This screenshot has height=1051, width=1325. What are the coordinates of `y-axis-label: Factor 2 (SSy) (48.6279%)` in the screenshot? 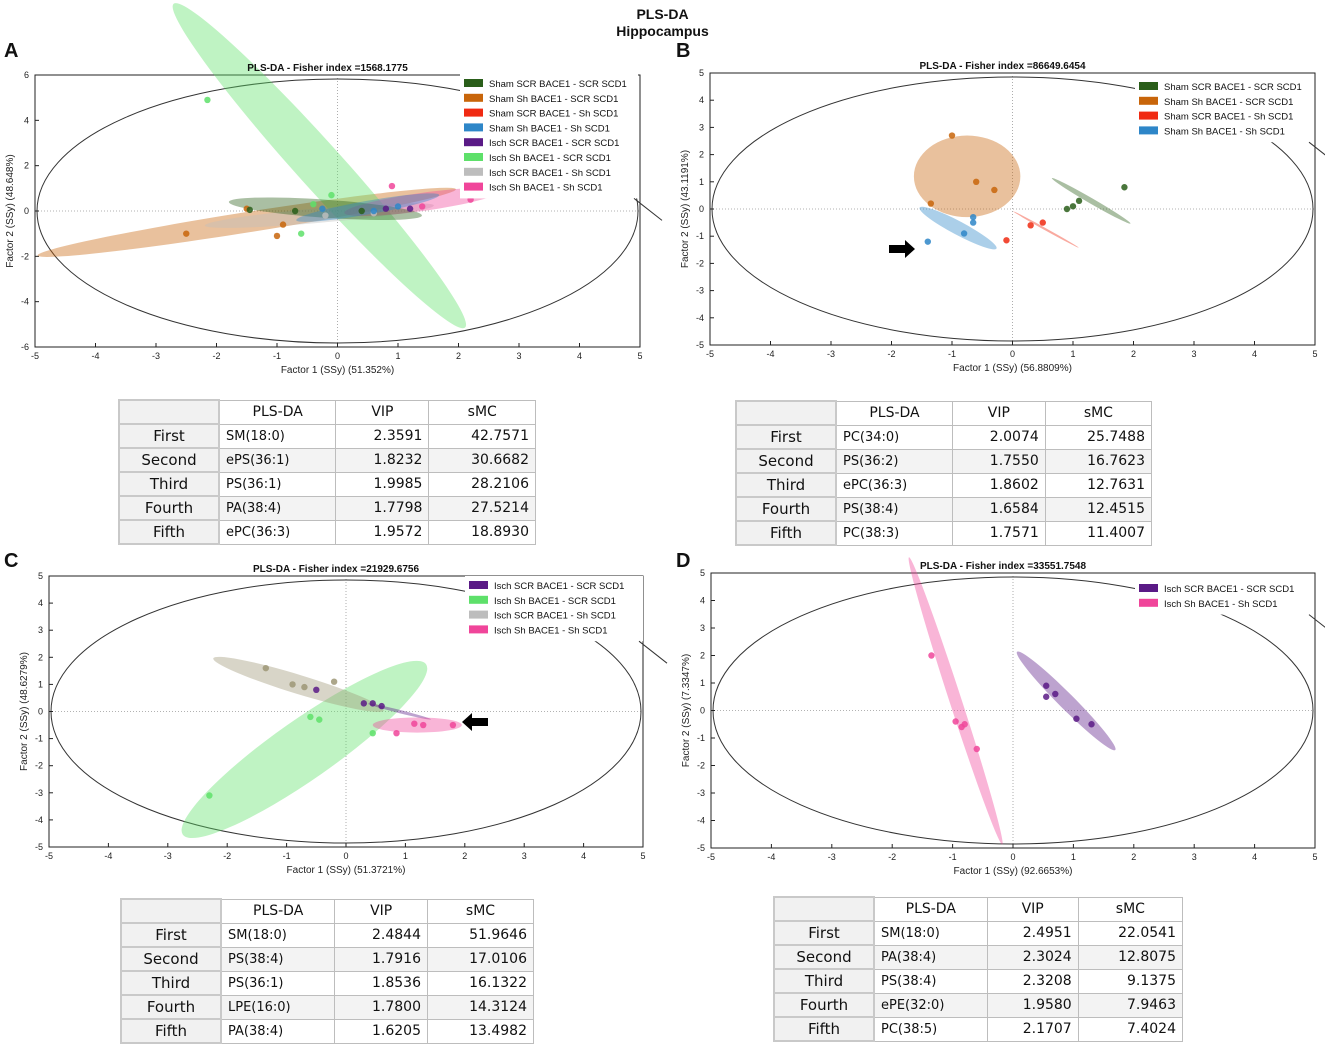 It's located at (24, 711).